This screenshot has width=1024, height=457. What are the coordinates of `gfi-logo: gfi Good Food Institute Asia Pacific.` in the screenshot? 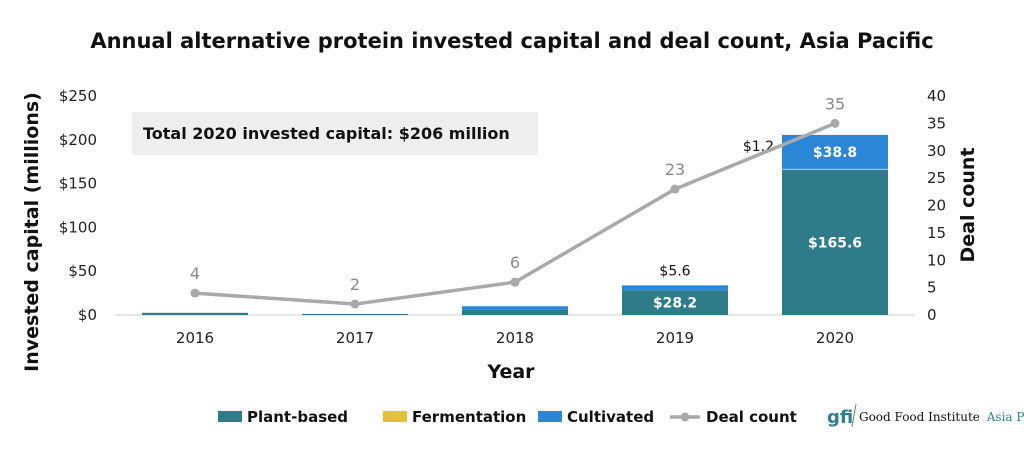 It's located at (925, 415).